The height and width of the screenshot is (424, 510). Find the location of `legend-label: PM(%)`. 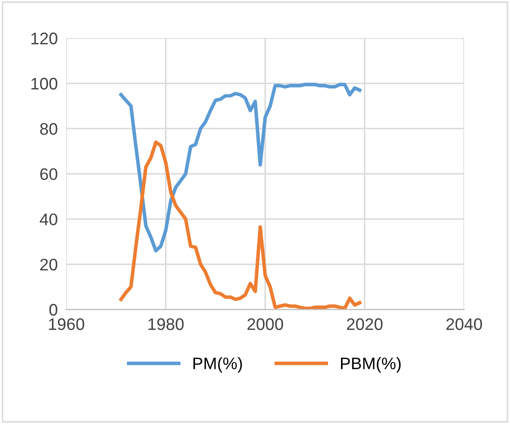

legend-label: PM(%) is located at coordinates (217, 365).